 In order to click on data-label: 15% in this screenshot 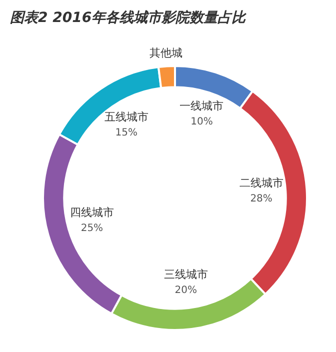, I will do `click(126, 132)`.